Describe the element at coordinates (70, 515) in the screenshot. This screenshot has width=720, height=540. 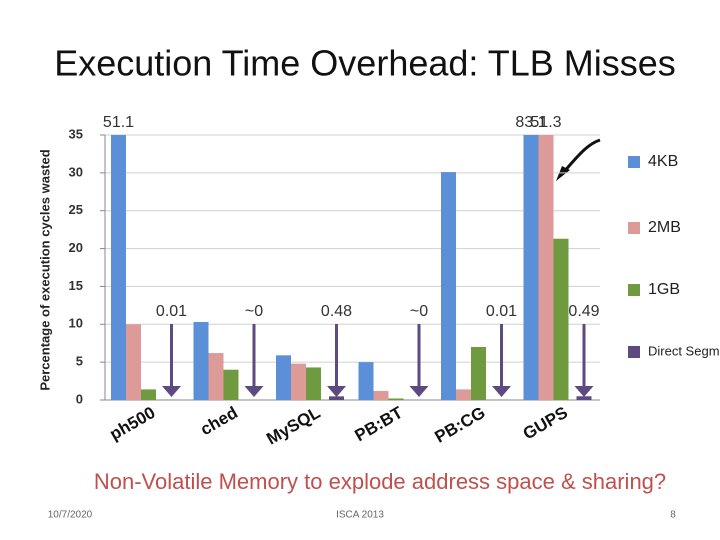
I see `footer-date: 10/7/2020` at that location.